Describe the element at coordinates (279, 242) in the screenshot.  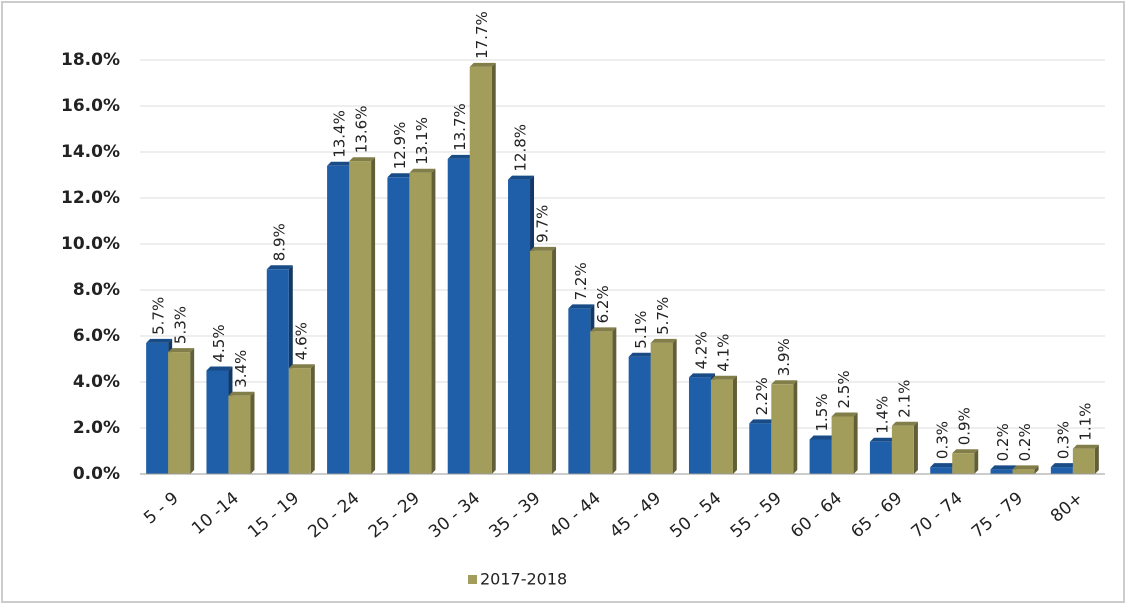
I see `data-label: 8.9%` at that location.